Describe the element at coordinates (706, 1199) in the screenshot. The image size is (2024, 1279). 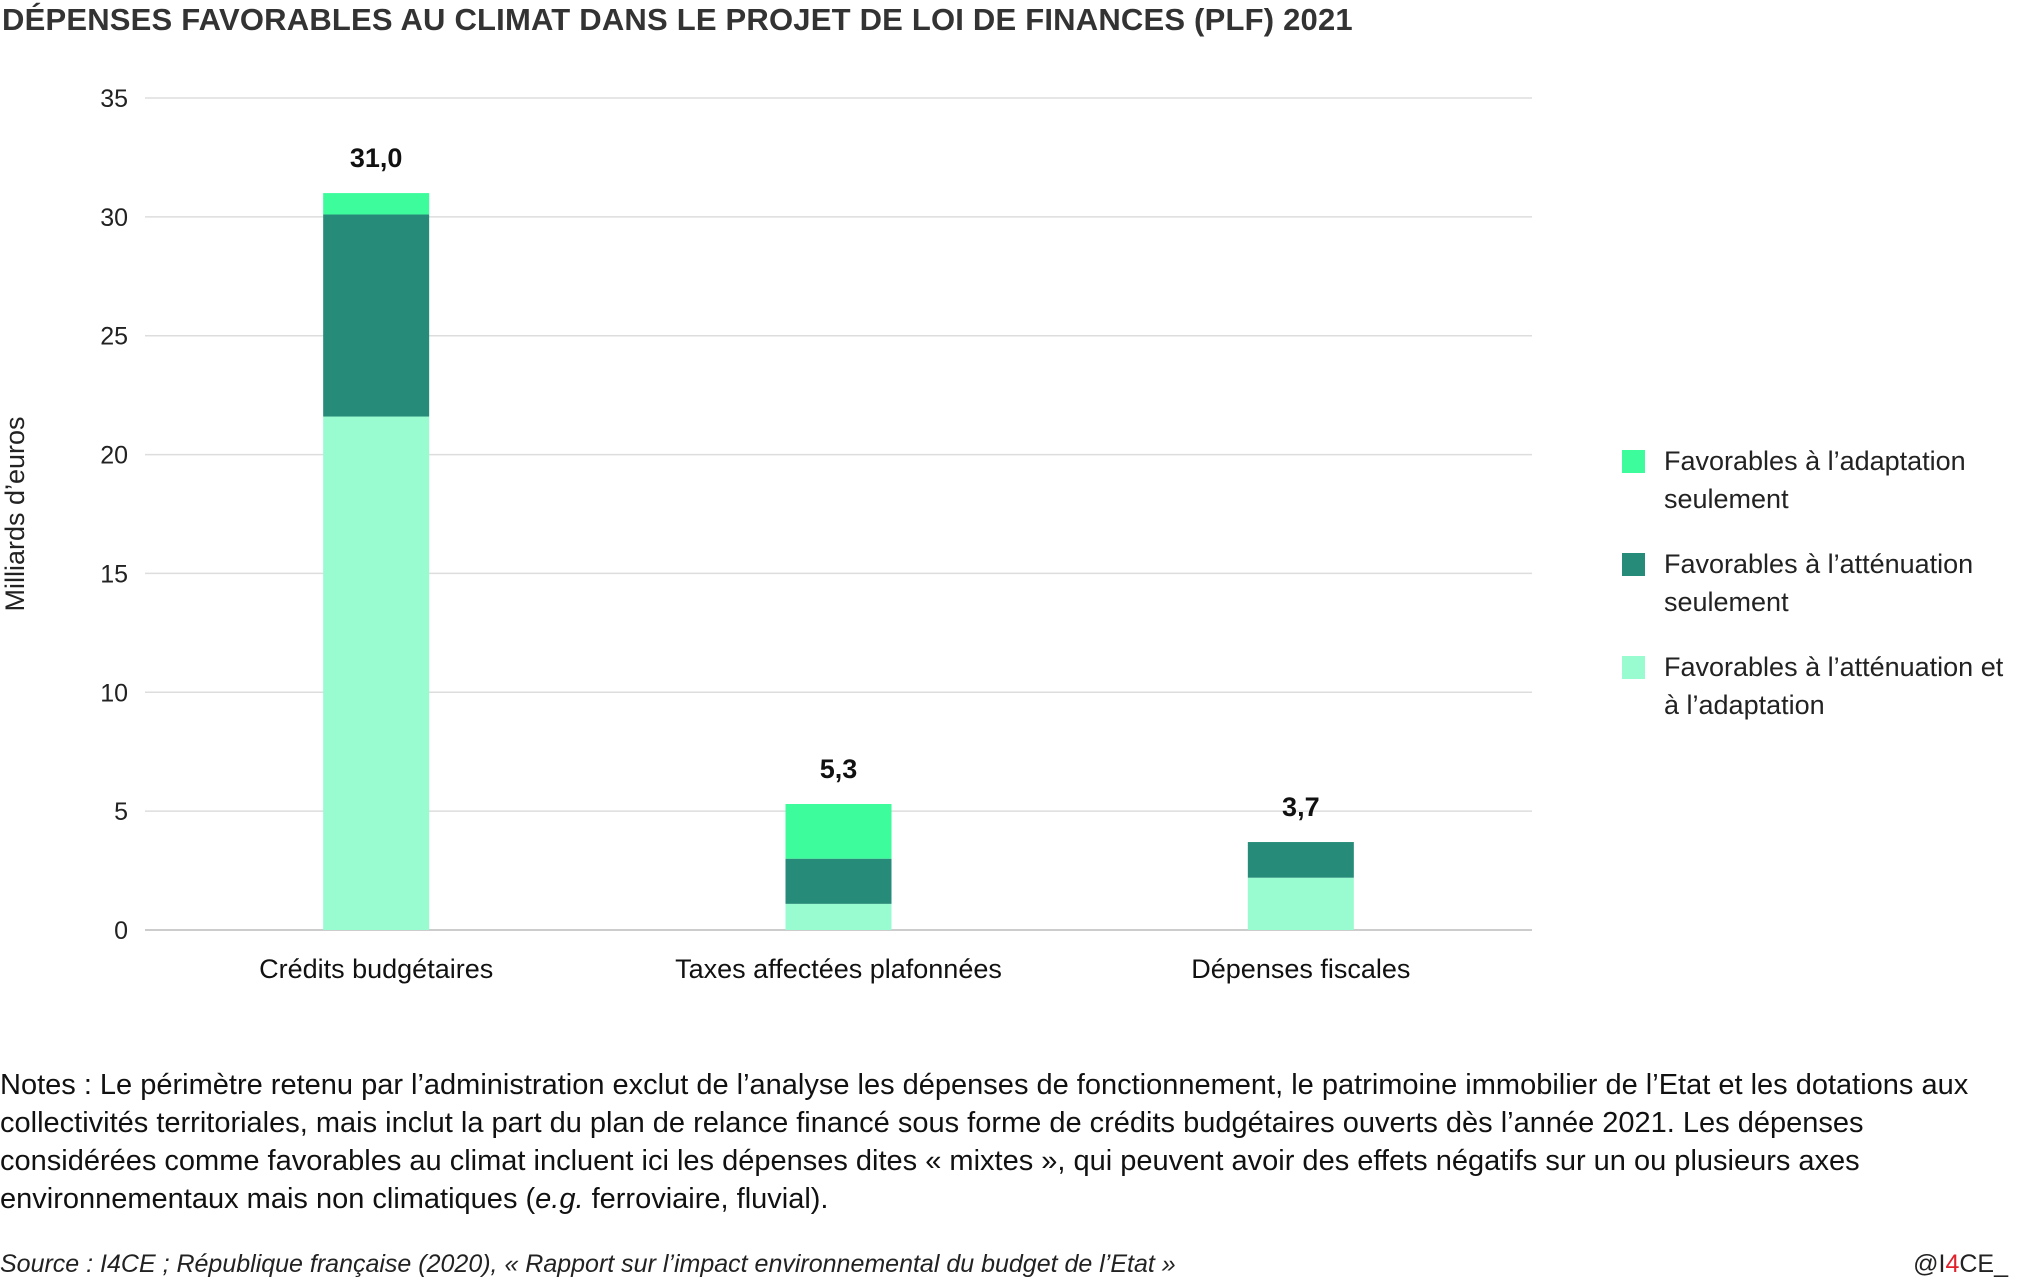
I see `notes-text-end: ferroviaire, fluvial).` at that location.